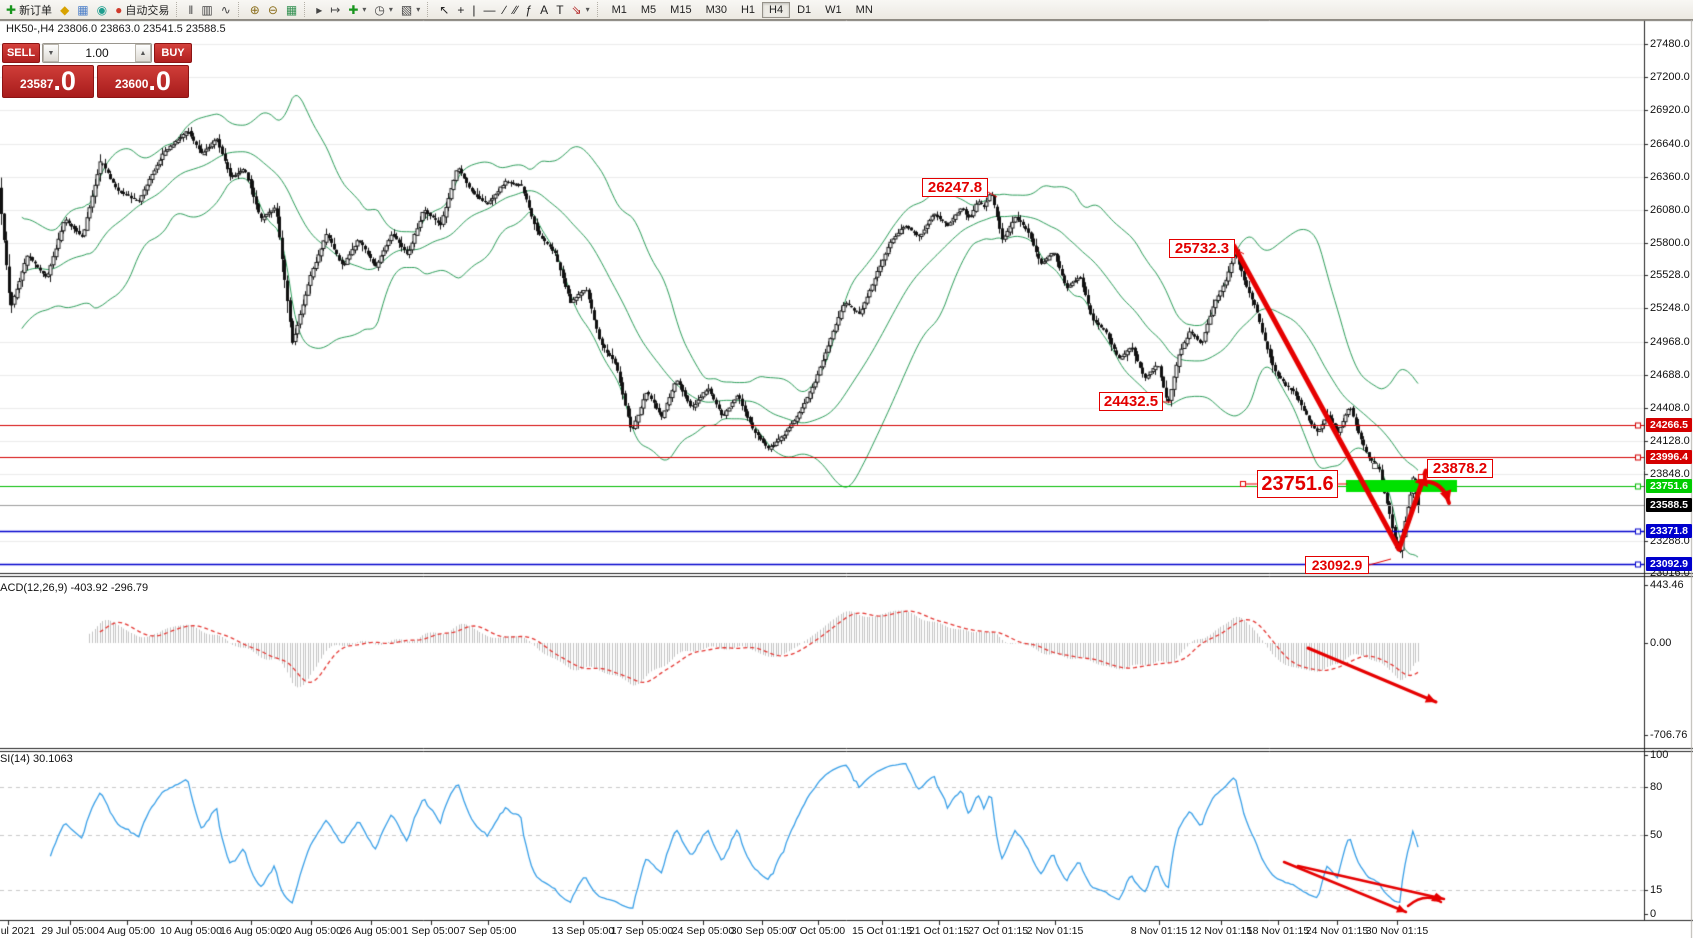 This screenshot has width=1693, height=938. I want to click on vertical-line-button: |, so click(473, 9).